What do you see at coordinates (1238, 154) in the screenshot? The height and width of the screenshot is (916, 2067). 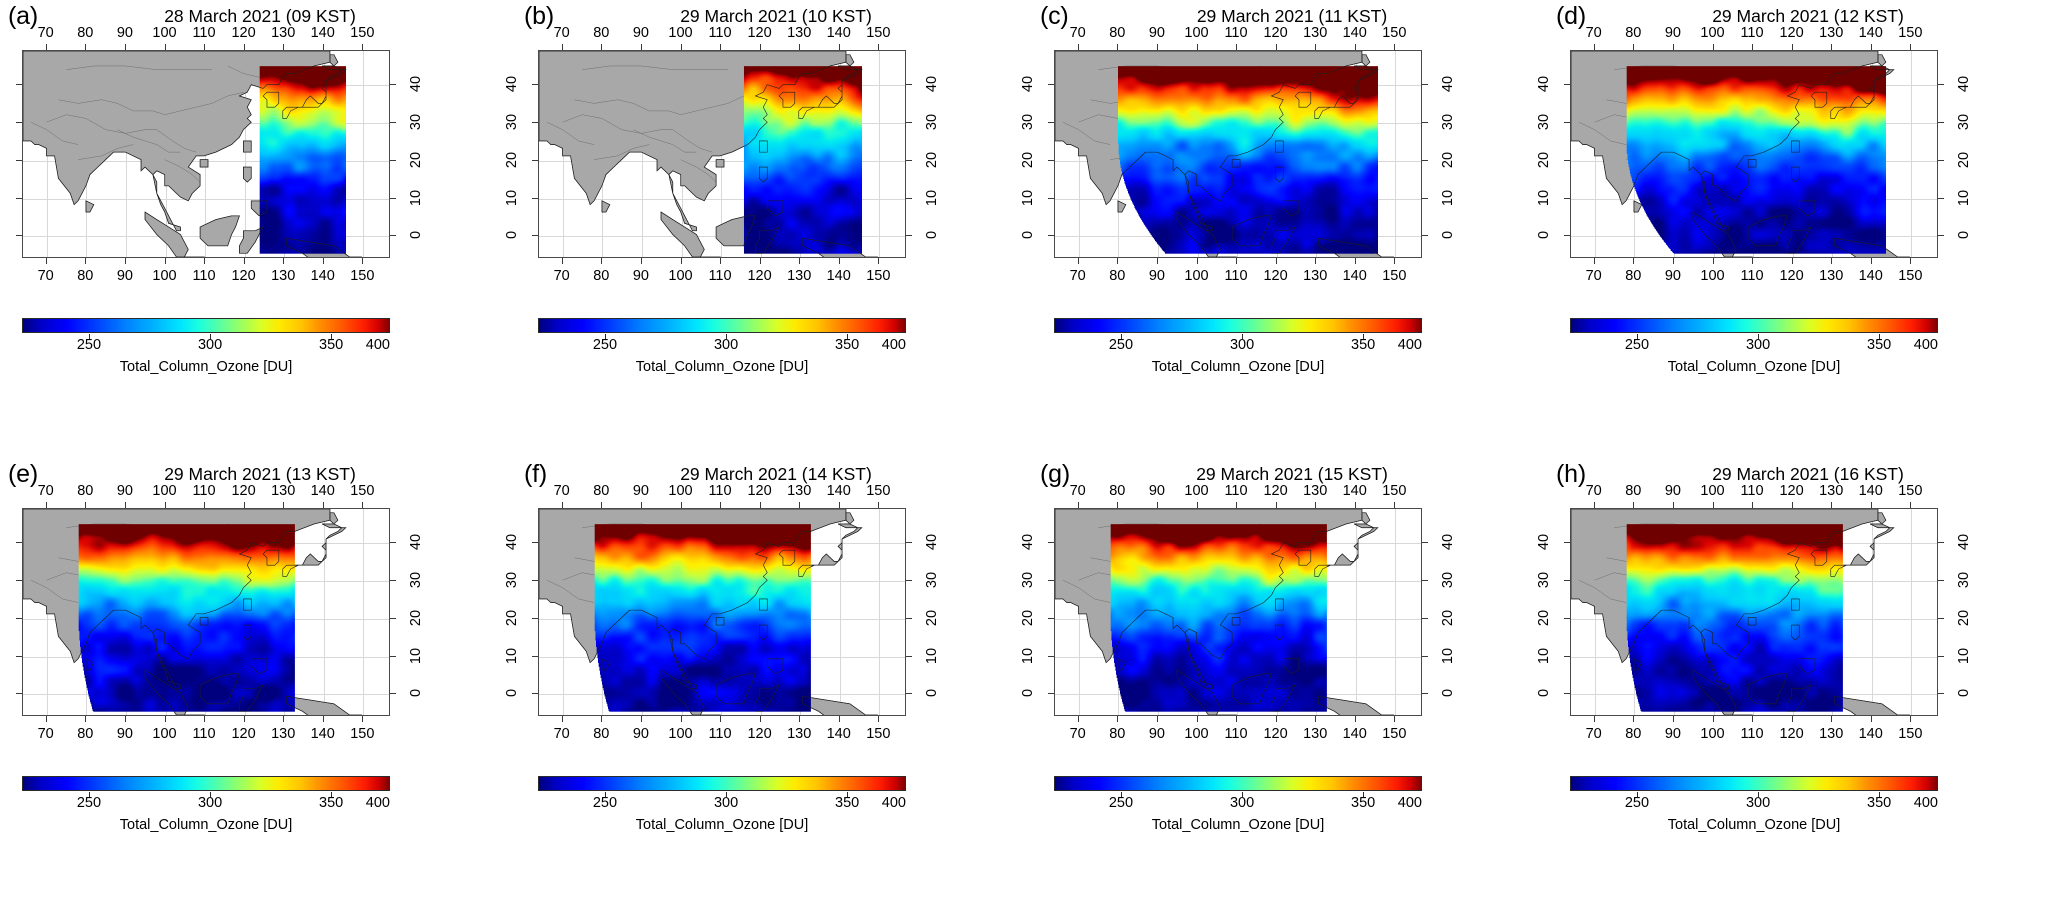 I see `coastlines-overlay` at bounding box center [1238, 154].